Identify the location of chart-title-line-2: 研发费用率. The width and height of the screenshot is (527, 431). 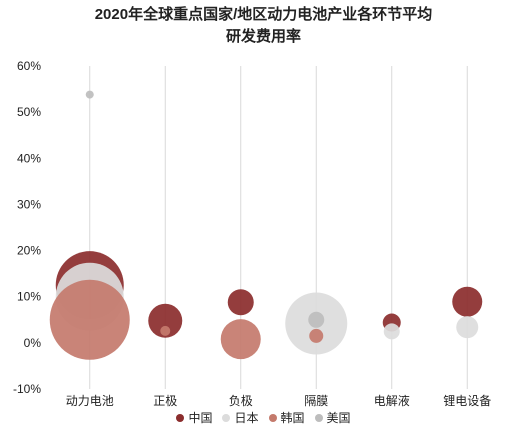
(263, 36).